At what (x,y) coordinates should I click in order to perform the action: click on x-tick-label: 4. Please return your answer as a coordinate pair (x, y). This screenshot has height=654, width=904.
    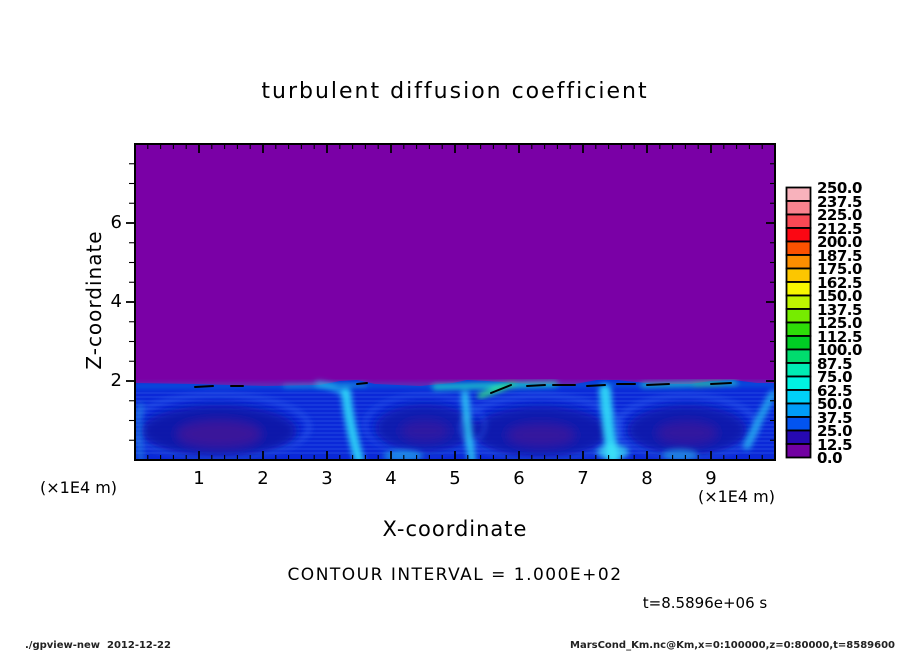
    Looking at the image, I should click on (391, 478).